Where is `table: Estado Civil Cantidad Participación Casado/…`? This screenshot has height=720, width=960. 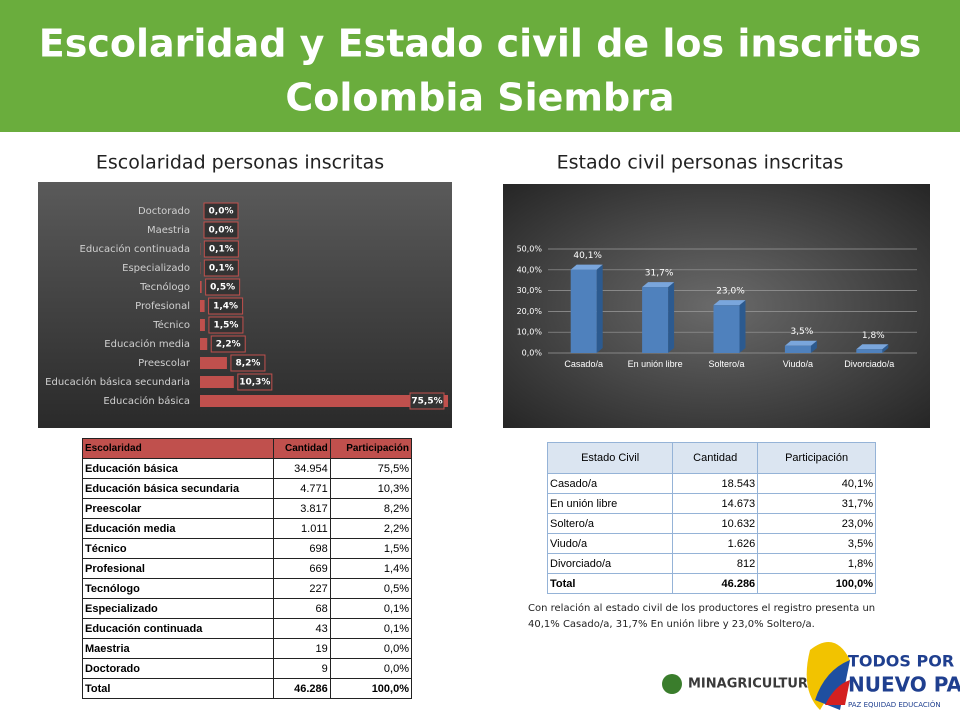
table: Estado Civil Cantidad Participación Casado/… is located at coordinates (711, 518).